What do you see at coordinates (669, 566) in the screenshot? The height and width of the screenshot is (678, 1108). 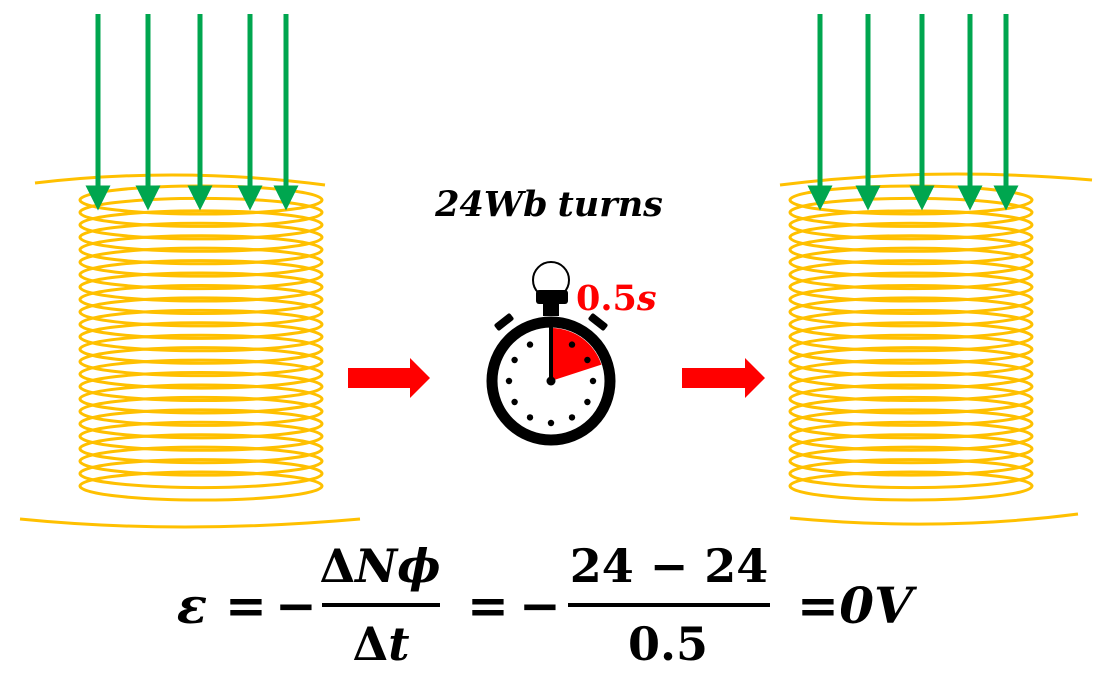 I see `fraction-2-numerator: 24 − 24` at bounding box center [669, 566].